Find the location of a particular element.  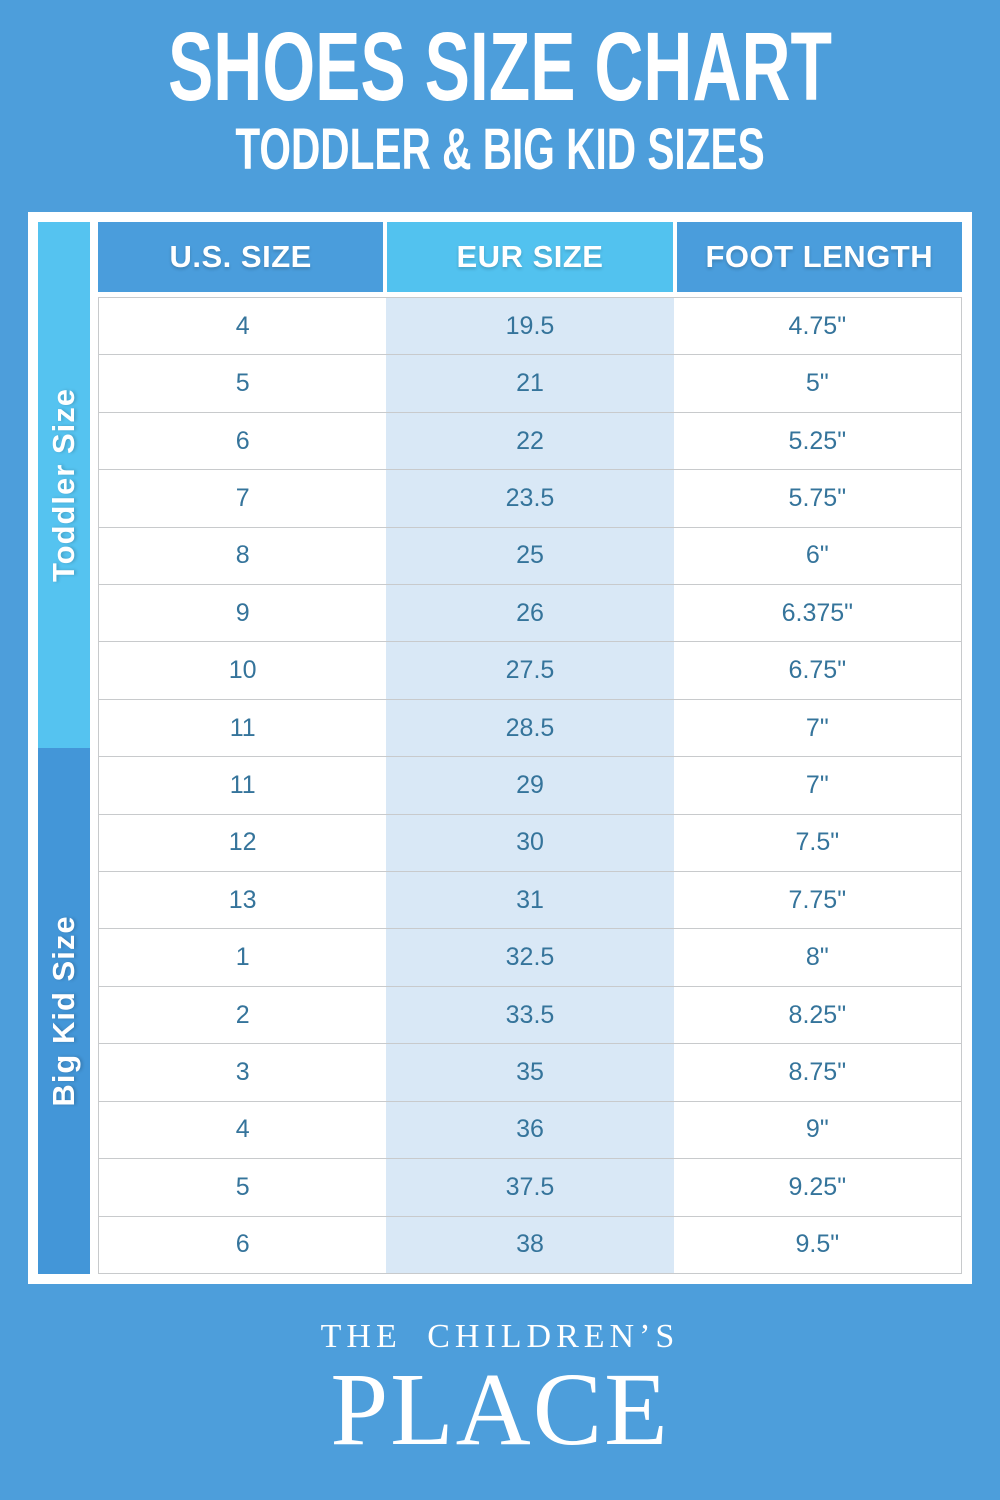

table-row: 10 27.5 6.75" is located at coordinates (530, 670).